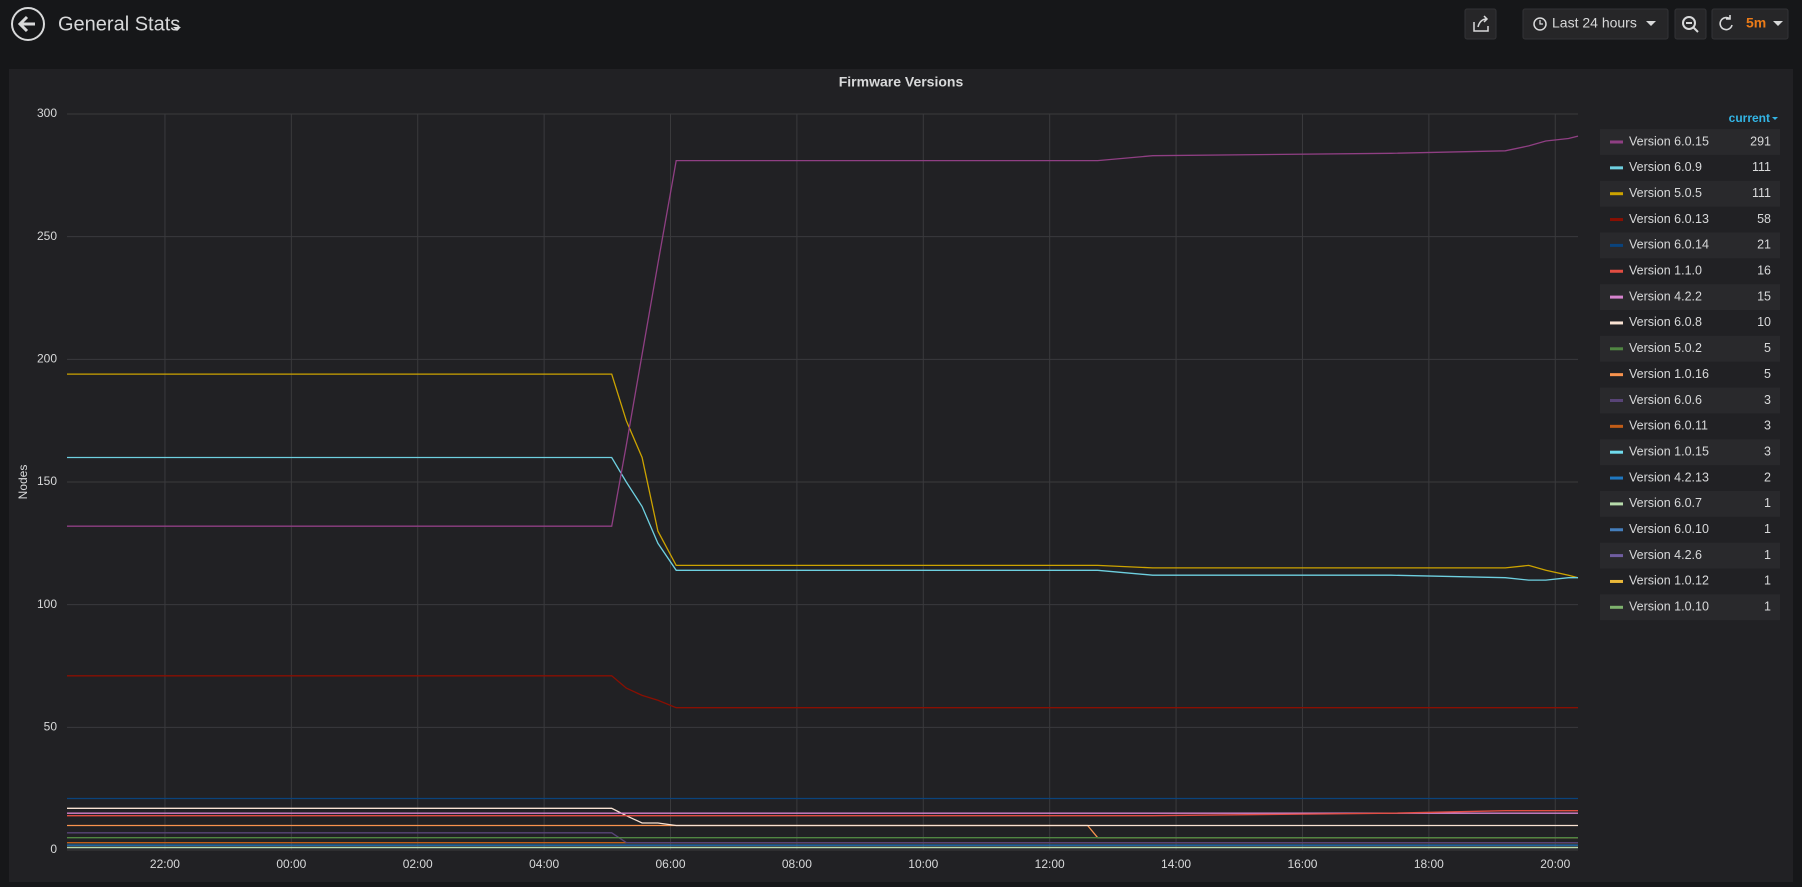 The width and height of the screenshot is (1802, 887). What do you see at coordinates (1665, 348) in the screenshot?
I see `legend-name: Version 5.0.2` at bounding box center [1665, 348].